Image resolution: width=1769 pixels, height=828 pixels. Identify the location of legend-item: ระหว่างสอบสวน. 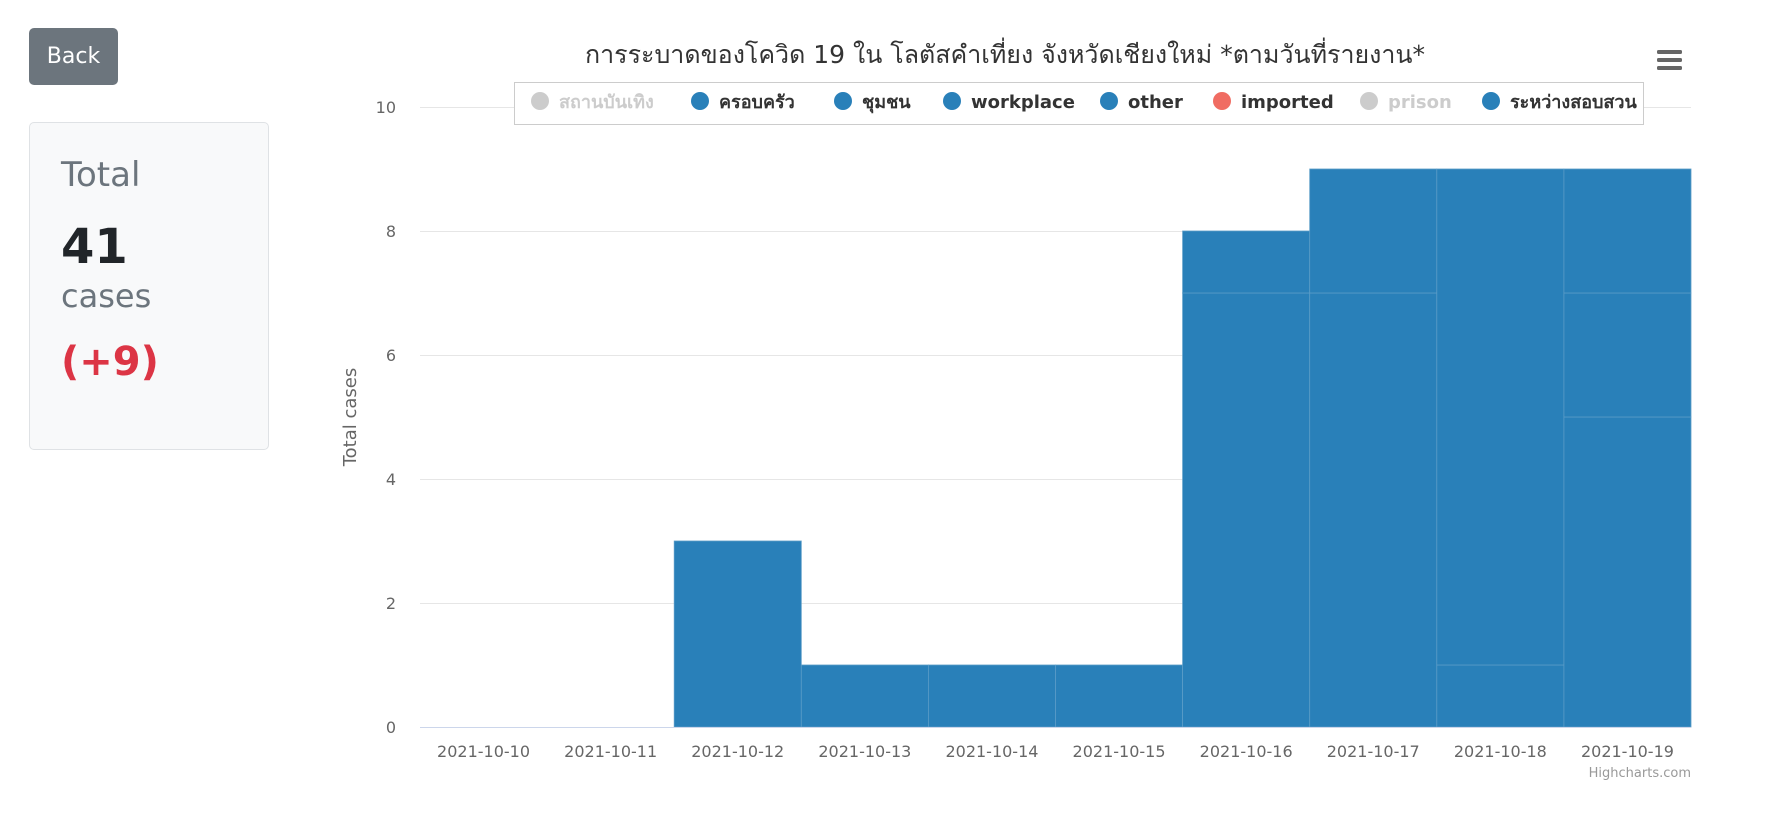
(1560, 102).